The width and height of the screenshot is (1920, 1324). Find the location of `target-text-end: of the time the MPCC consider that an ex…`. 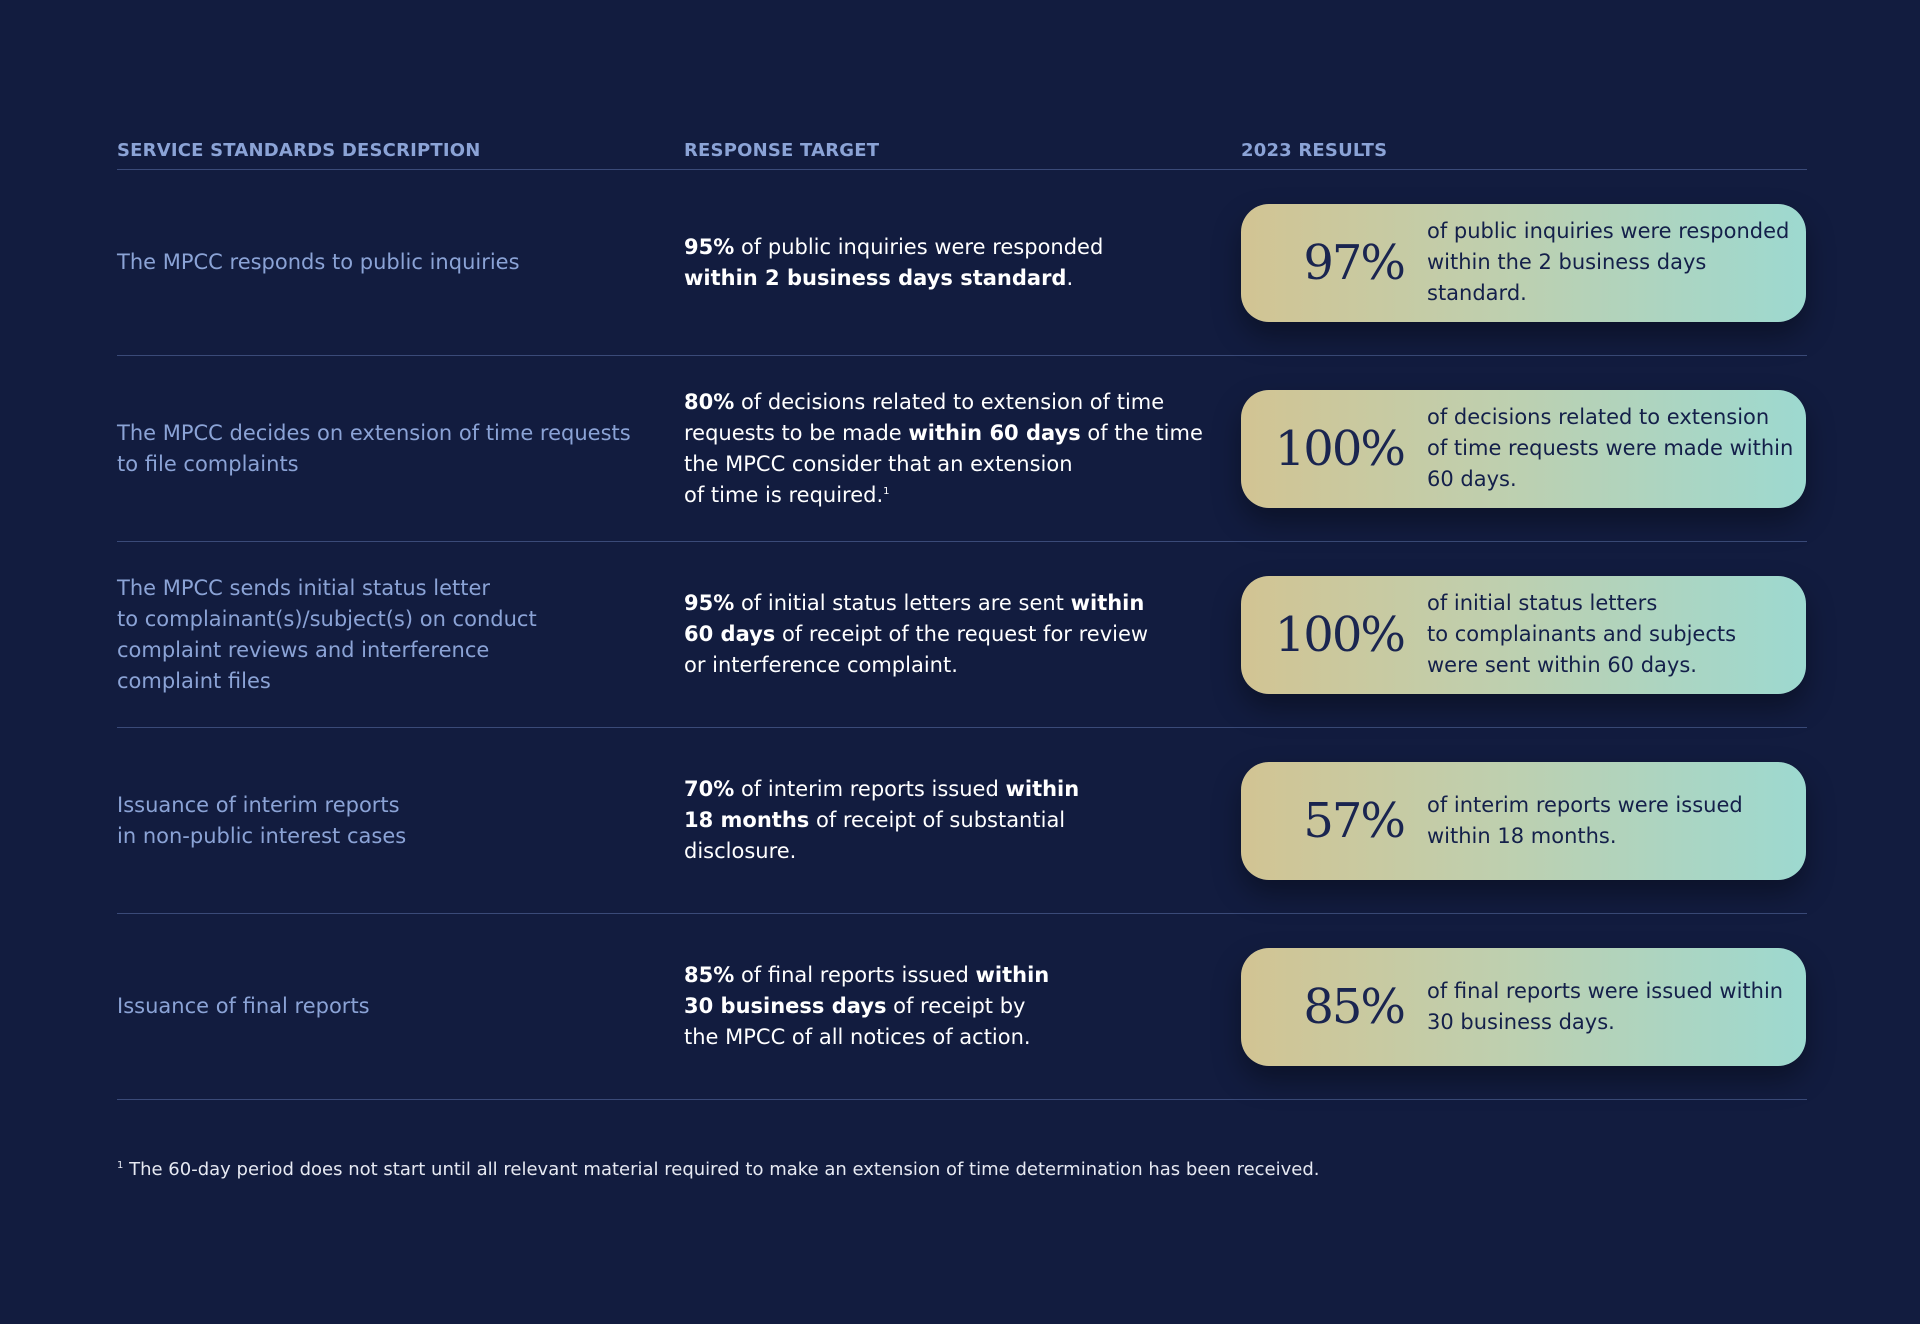

target-text-end: of the time the MPCC consider that an ex… is located at coordinates (943, 463).